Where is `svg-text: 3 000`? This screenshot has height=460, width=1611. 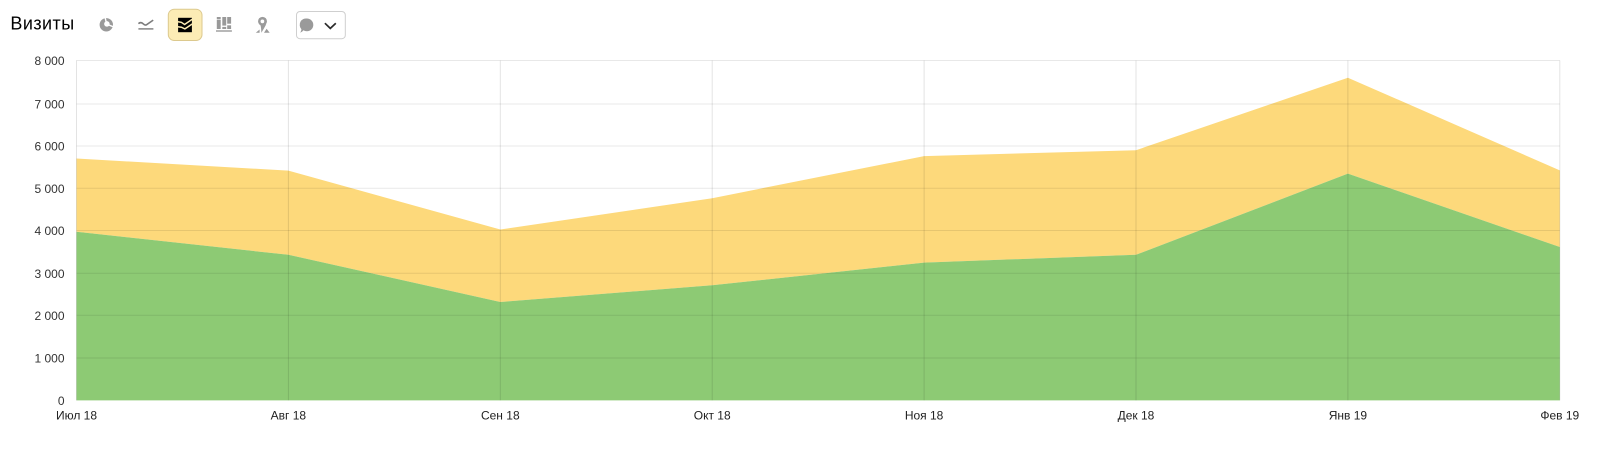 svg-text: 3 000 is located at coordinates (49, 274).